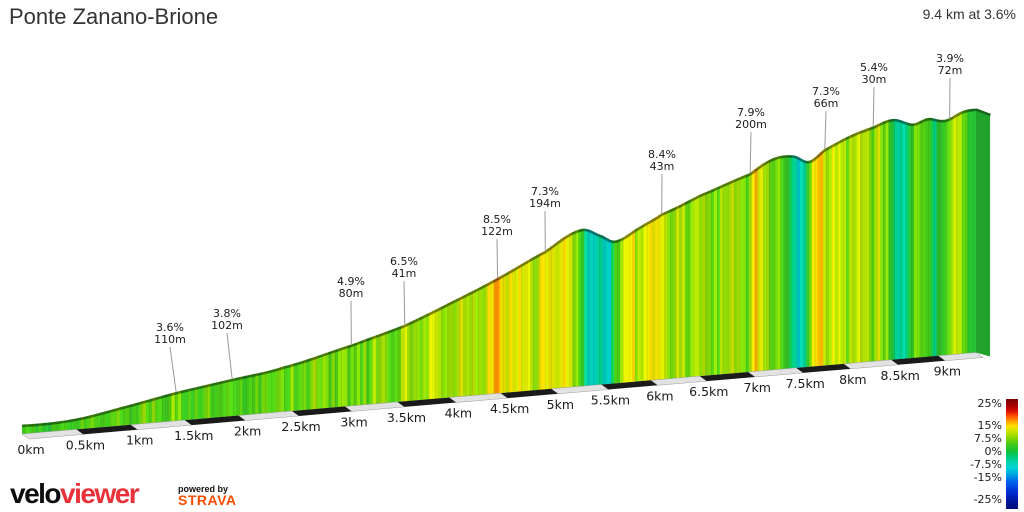  What do you see at coordinates (708, 391) in the screenshot?
I see `x-tick-label: 6.5km` at bounding box center [708, 391].